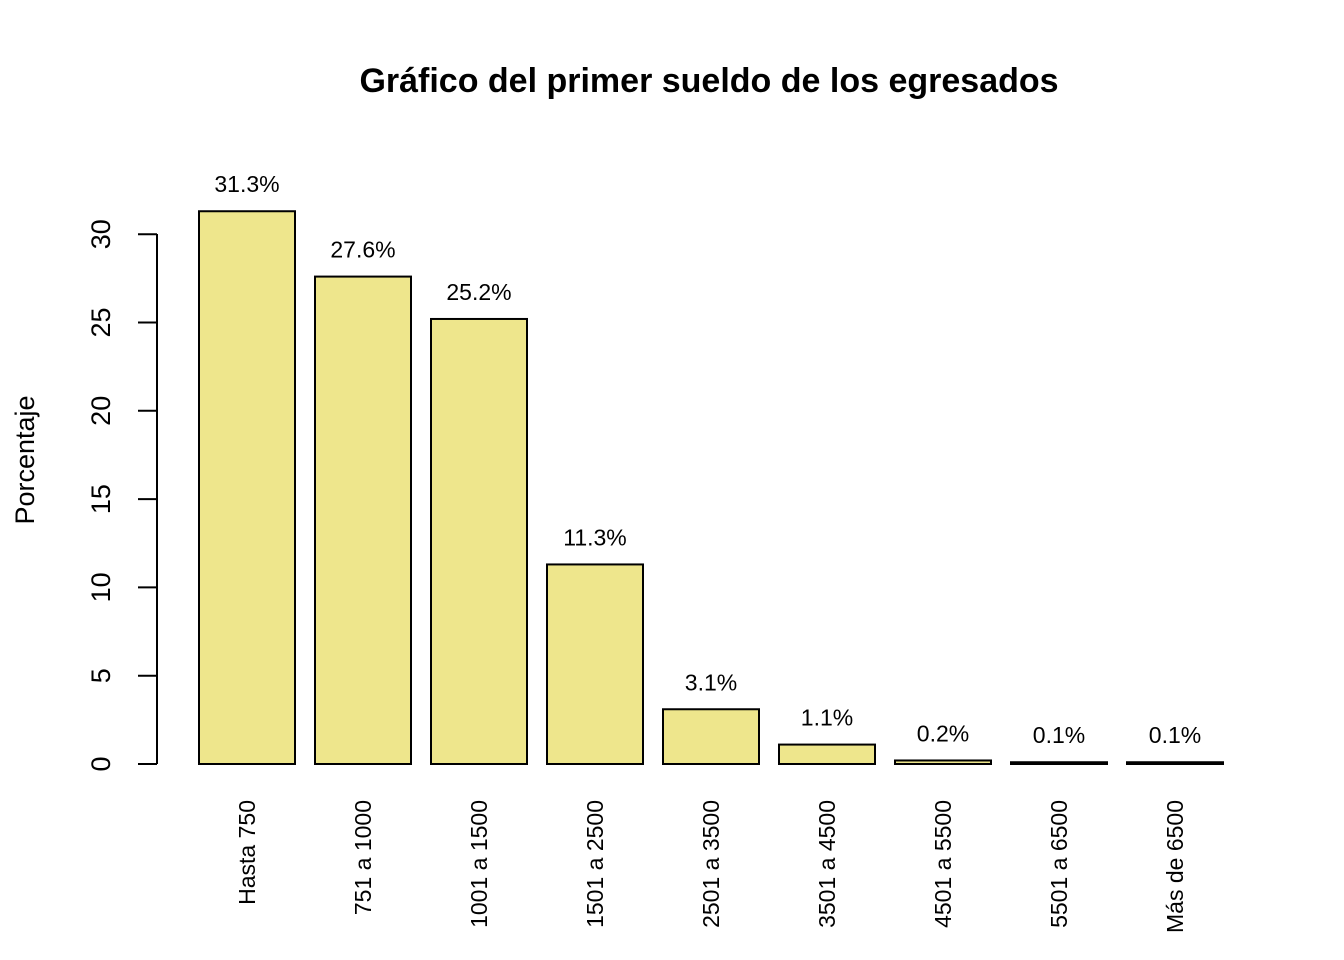 The width and height of the screenshot is (1344, 960). Describe the element at coordinates (827, 864) in the screenshot. I see `category-label: 3501 a 4500` at that location.